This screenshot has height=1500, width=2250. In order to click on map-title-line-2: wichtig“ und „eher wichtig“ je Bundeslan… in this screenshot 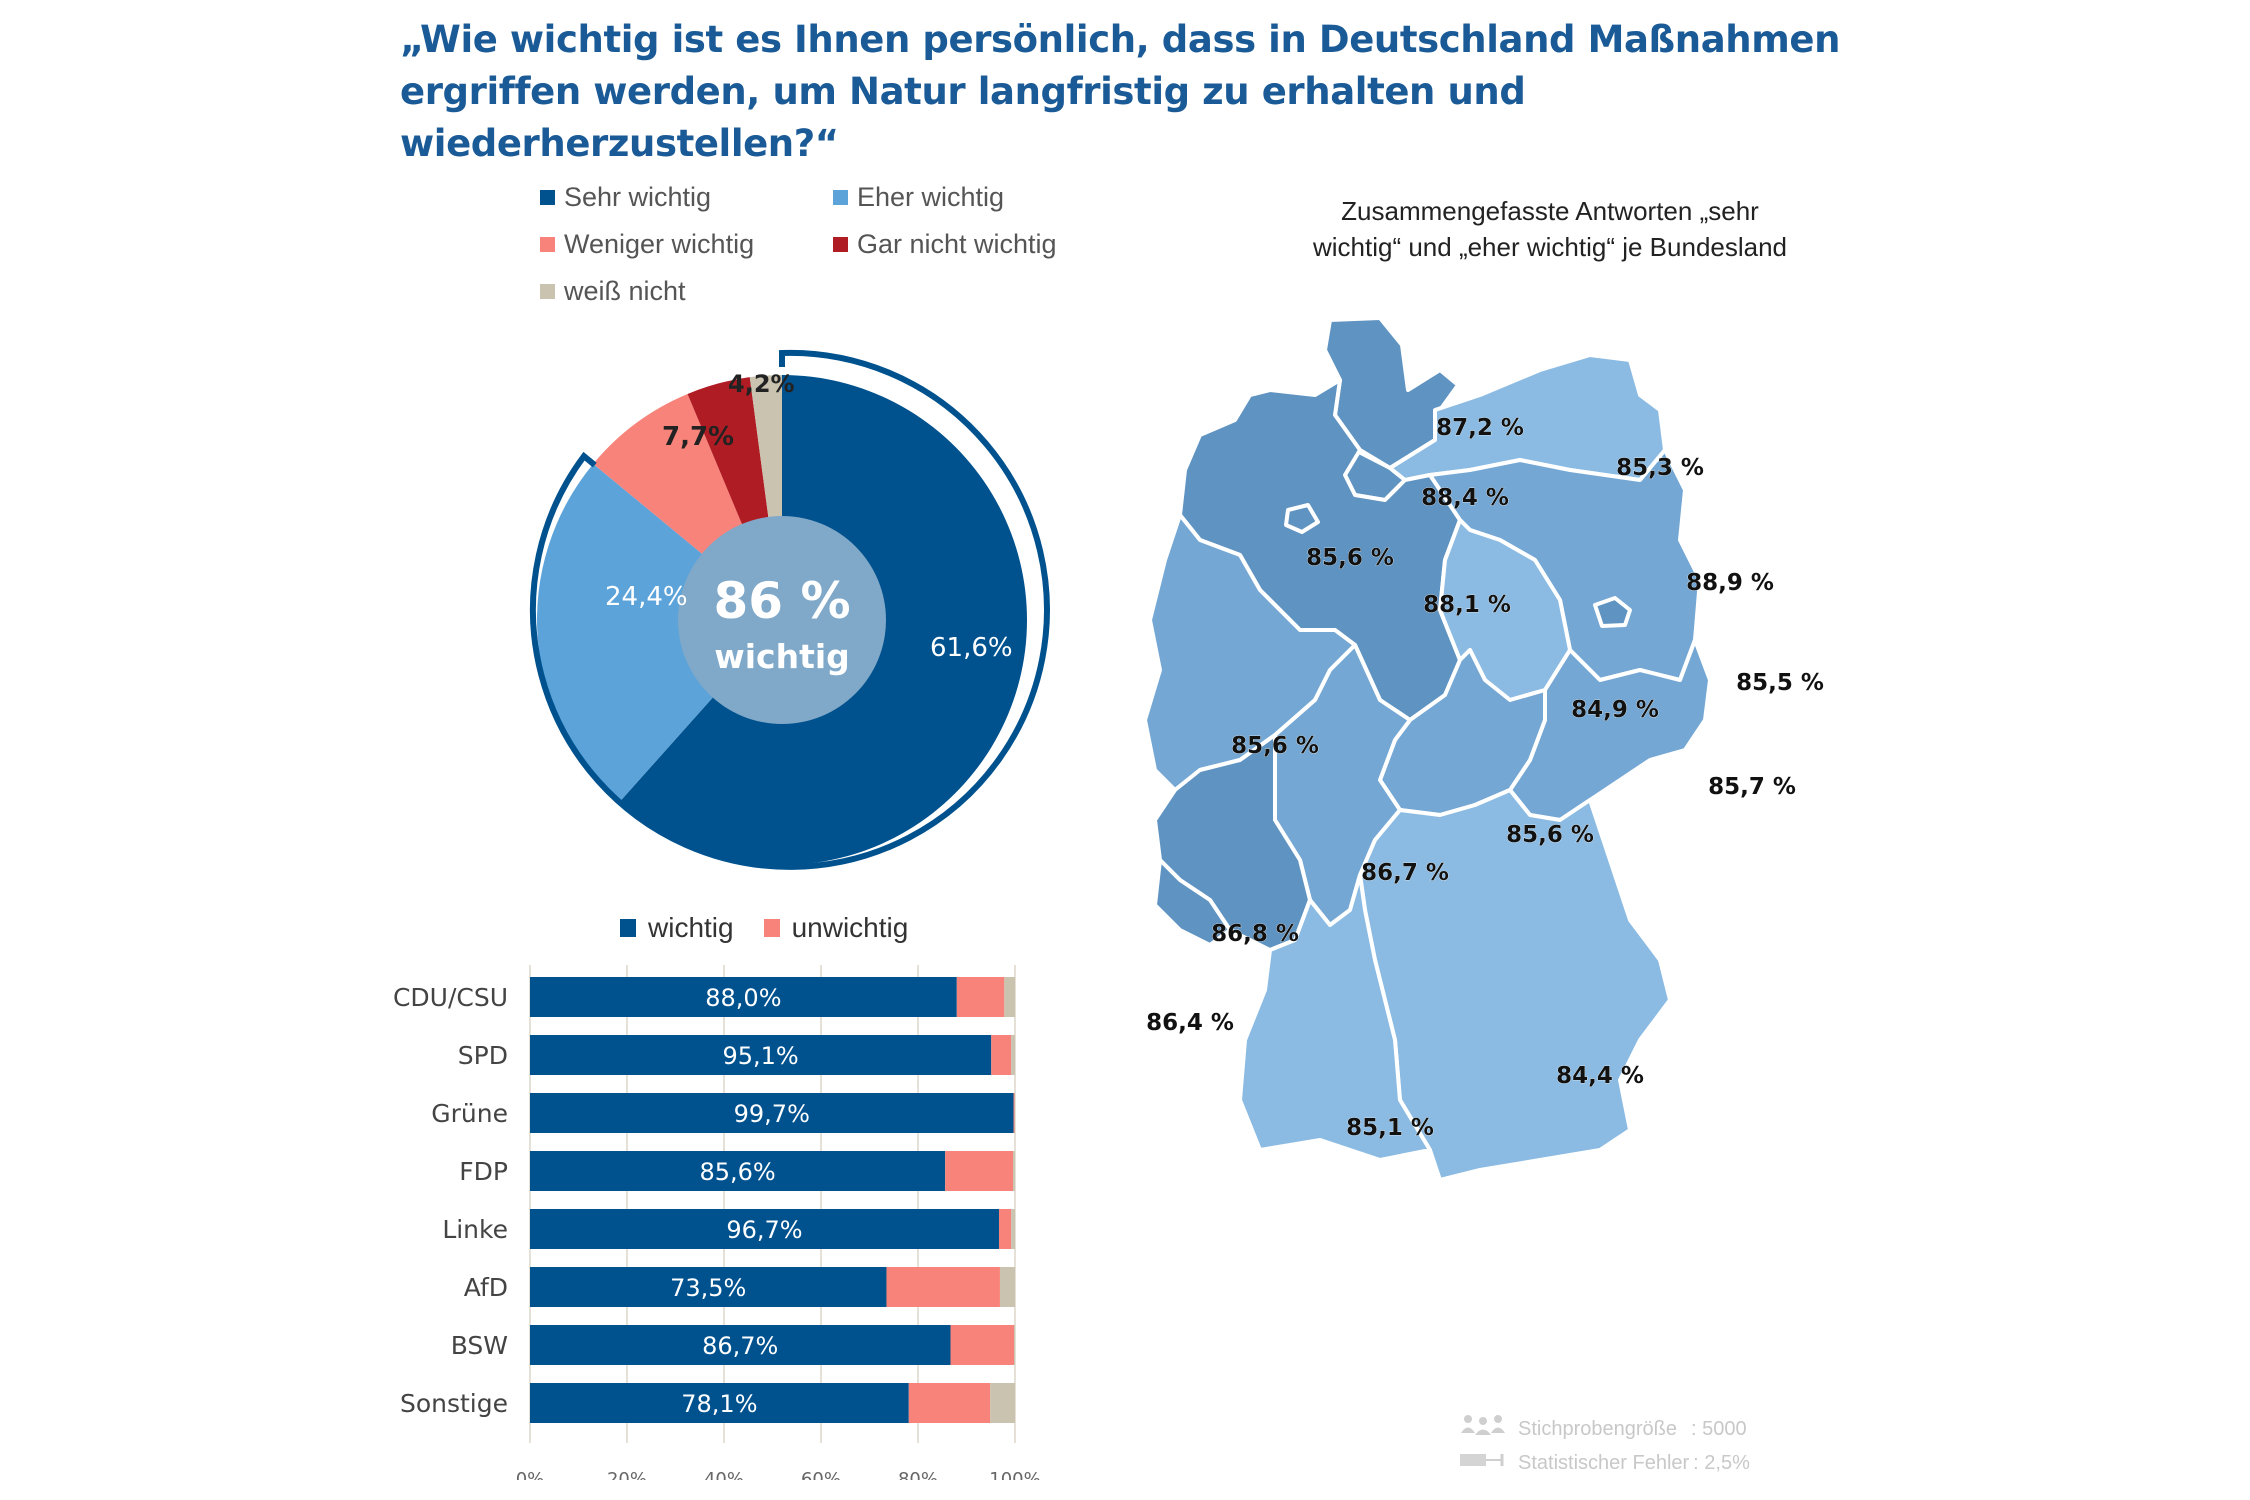, I will do `click(1550, 247)`.